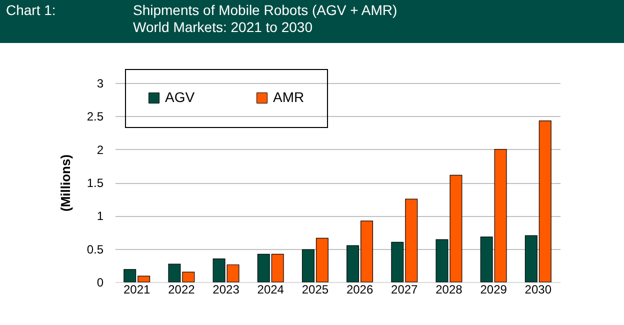 The height and width of the screenshot is (325, 624). I want to click on x-tick-label: 2022, so click(182, 289).